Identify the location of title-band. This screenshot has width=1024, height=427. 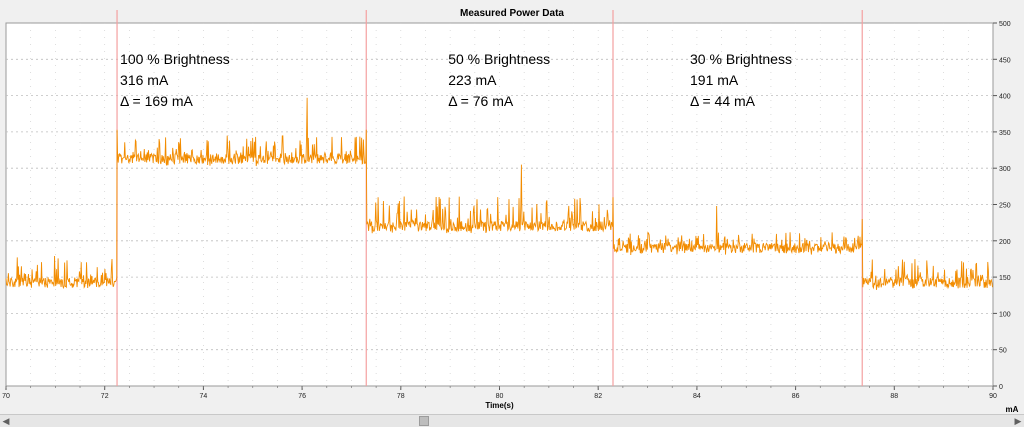
(512, 11).